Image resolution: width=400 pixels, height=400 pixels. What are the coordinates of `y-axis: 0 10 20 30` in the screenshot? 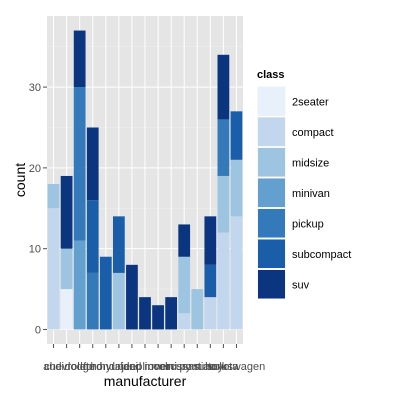 It's located at (38, 209).